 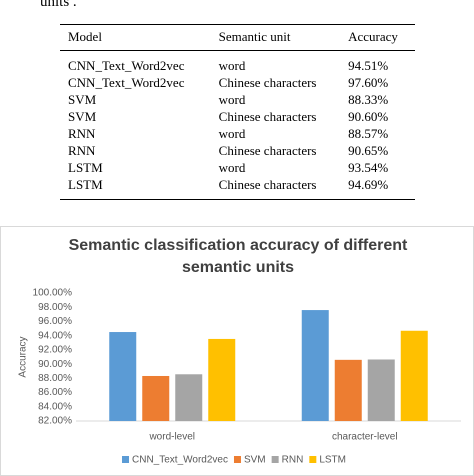 What do you see at coordinates (55, 406) in the screenshot?
I see `y-tick-label: 84.00%` at bounding box center [55, 406].